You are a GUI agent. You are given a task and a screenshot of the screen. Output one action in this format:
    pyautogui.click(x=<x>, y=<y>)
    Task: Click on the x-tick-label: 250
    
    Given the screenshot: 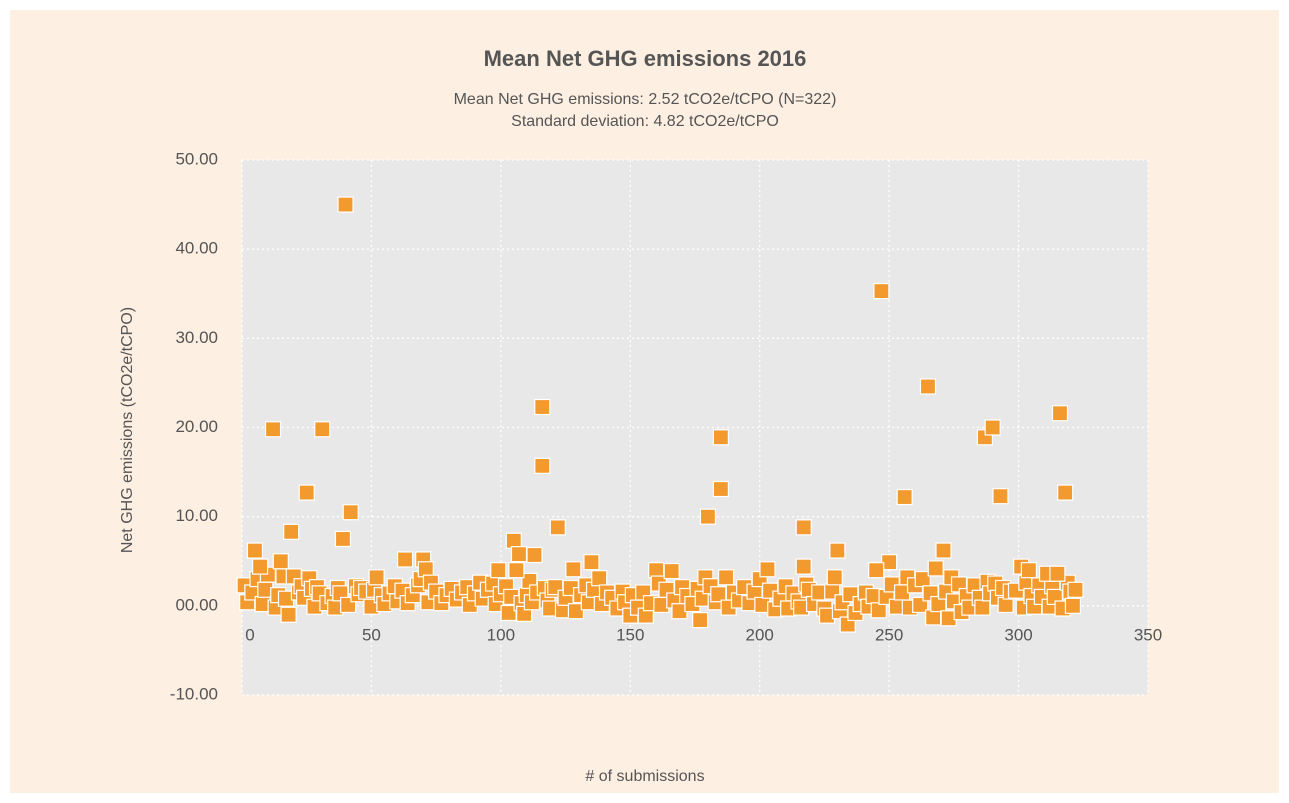 What is the action you would take?
    pyautogui.click(x=889, y=634)
    